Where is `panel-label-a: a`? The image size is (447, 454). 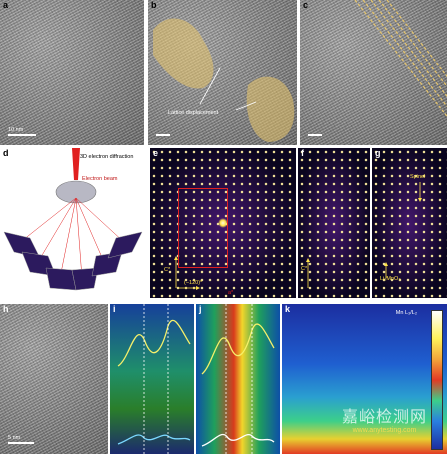
panel-label-a: a is located at coordinates (6, 5).